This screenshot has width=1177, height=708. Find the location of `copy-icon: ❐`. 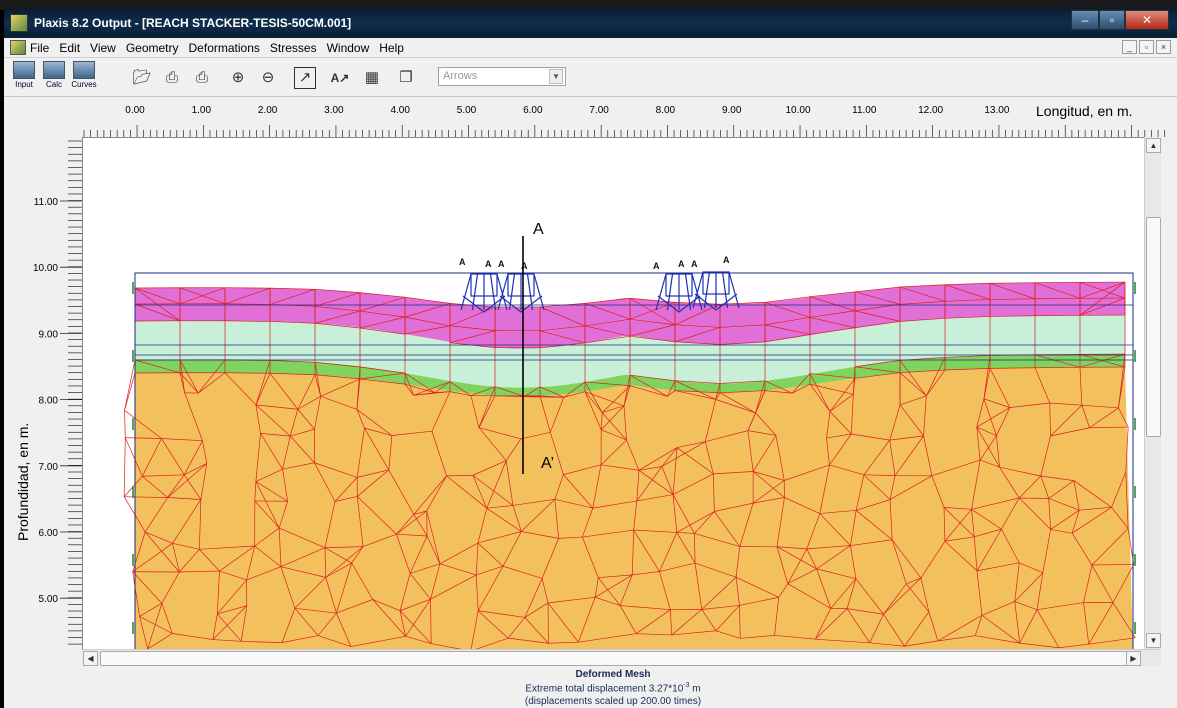

copy-icon: ❐ is located at coordinates (406, 77).